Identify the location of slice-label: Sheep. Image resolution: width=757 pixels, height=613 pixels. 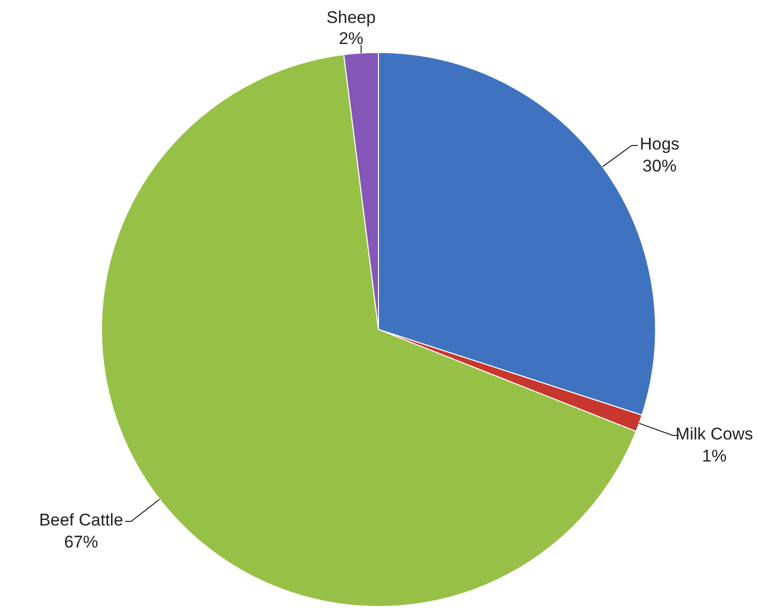
(351, 18).